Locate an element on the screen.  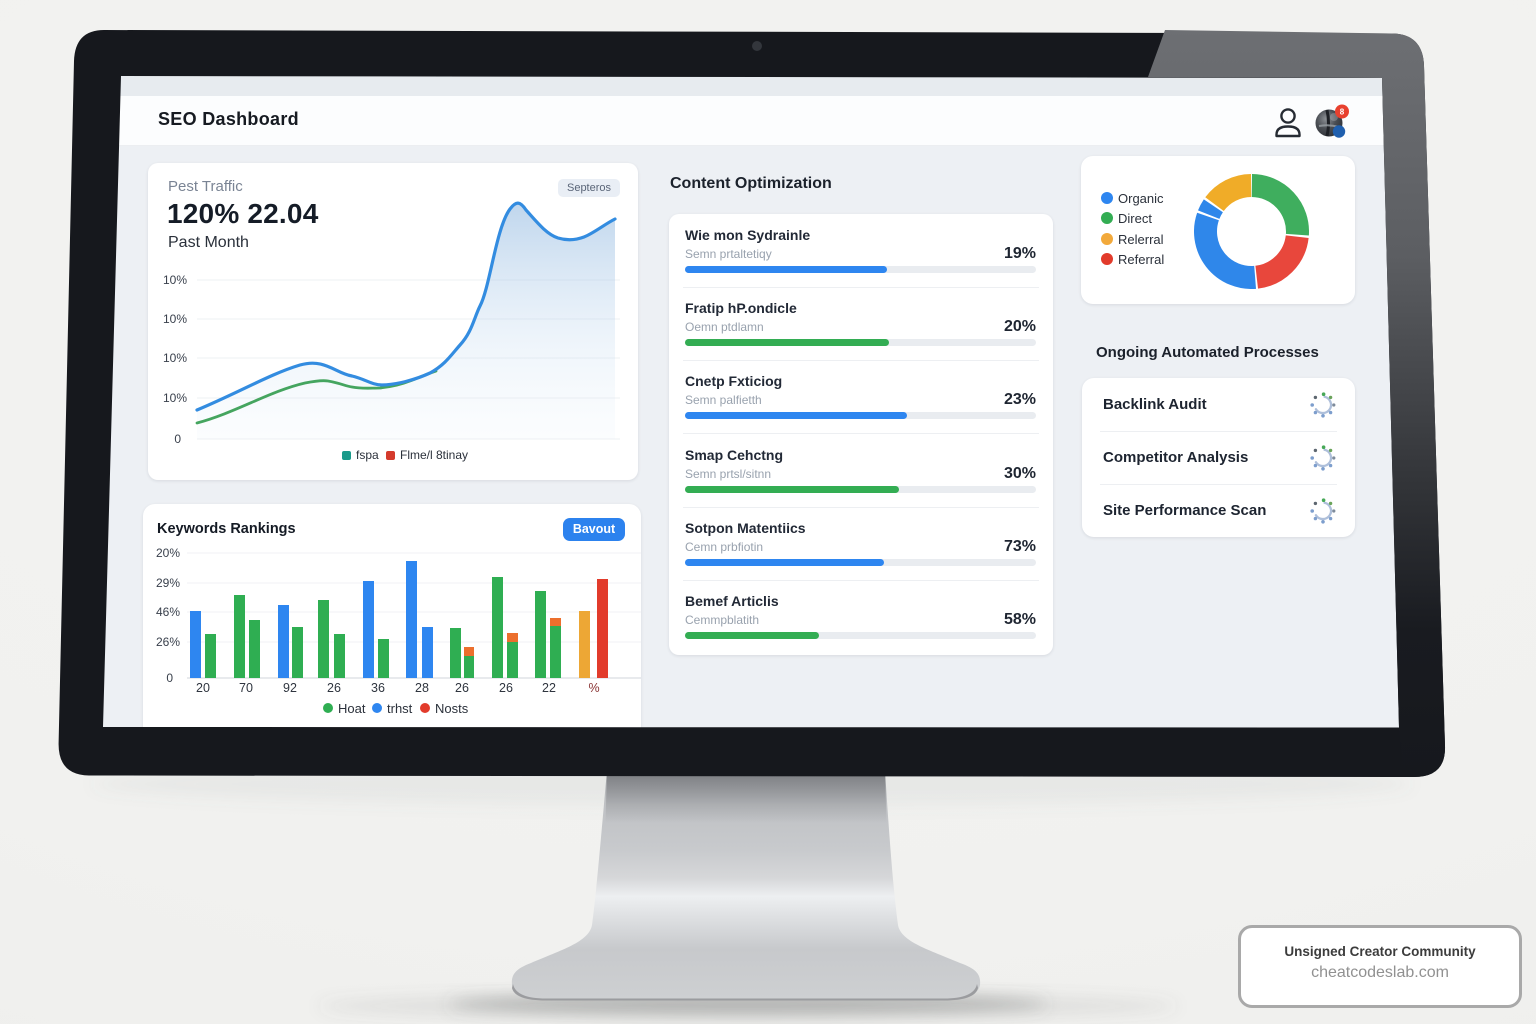
svg-text: 26% is located at coordinates (168, 642).